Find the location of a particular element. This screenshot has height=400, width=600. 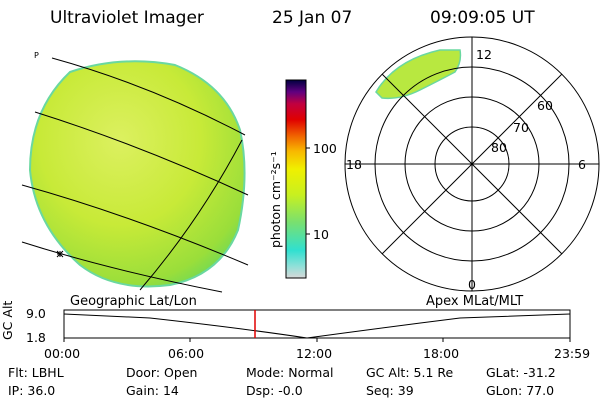

mlat-label-70: 70 is located at coordinates (521, 127).